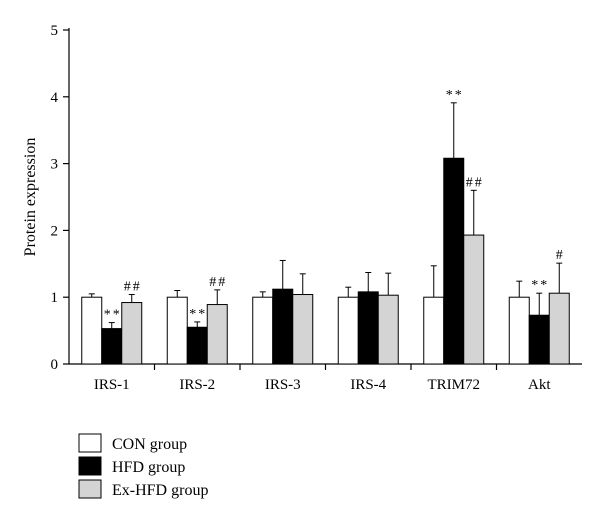  What do you see at coordinates (560, 255) in the screenshot?
I see `significance-label: #` at bounding box center [560, 255].